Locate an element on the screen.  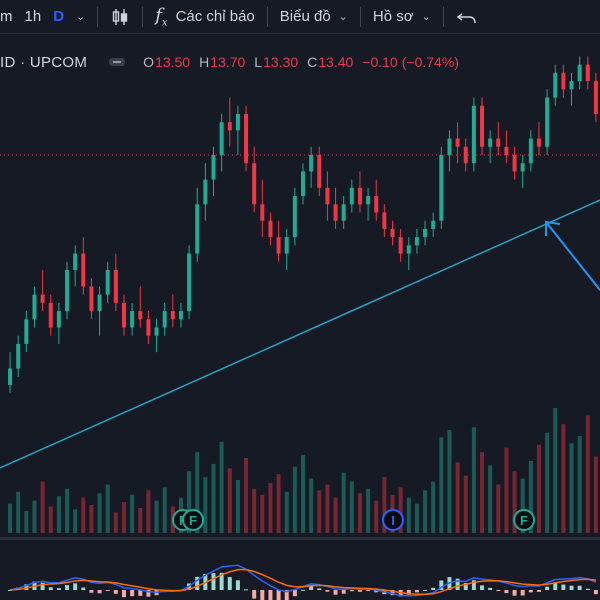
open-value: 13.50 is located at coordinates (173, 62).